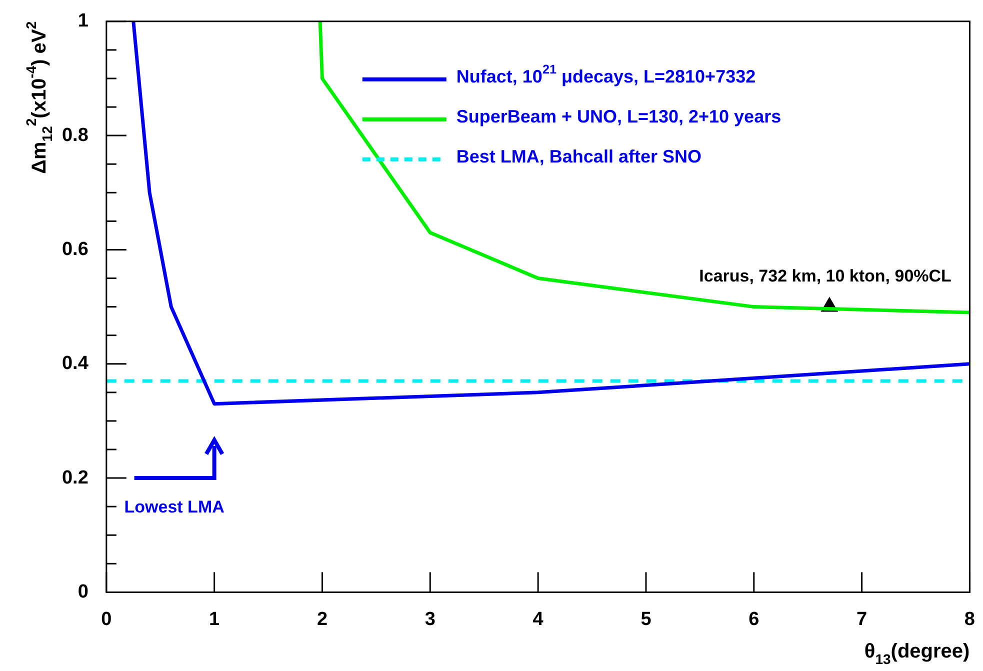  Describe the element at coordinates (174, 507) in the screenshot. I see `annotation: Lowest LMA` at that location.